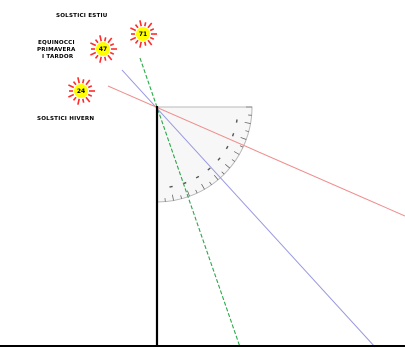 The image size is (405, 350). I want to click on label-equinocci-line1: EQUINOCCI, so click(56, 43).